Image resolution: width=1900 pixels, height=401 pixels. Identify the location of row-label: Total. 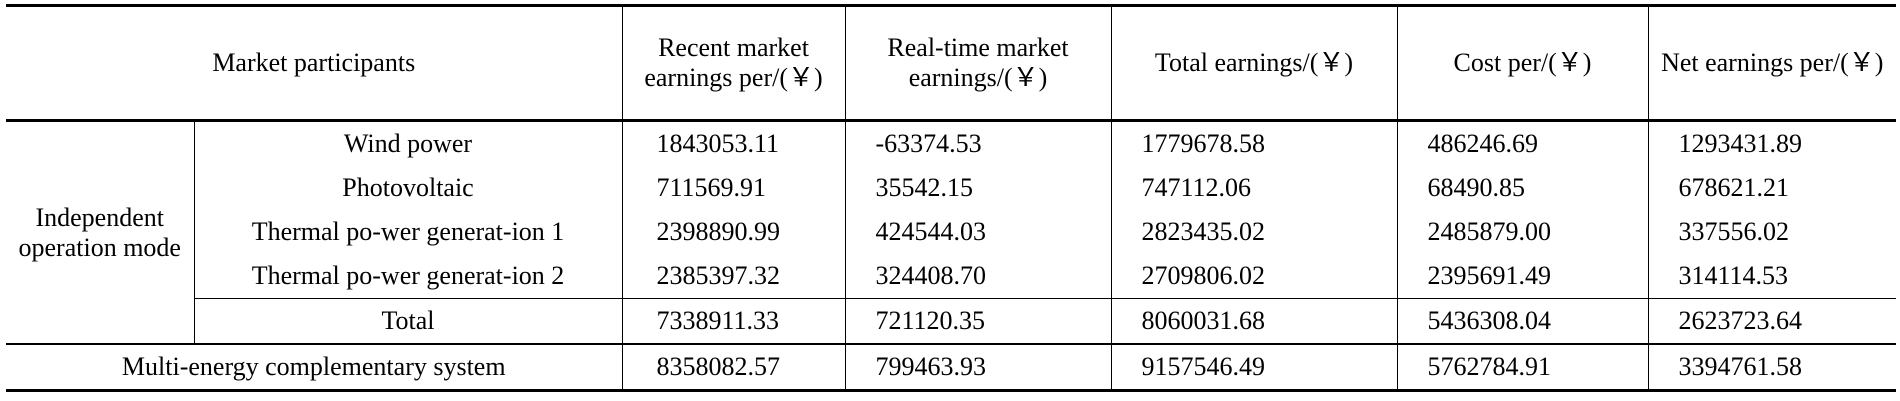
(408, 321).